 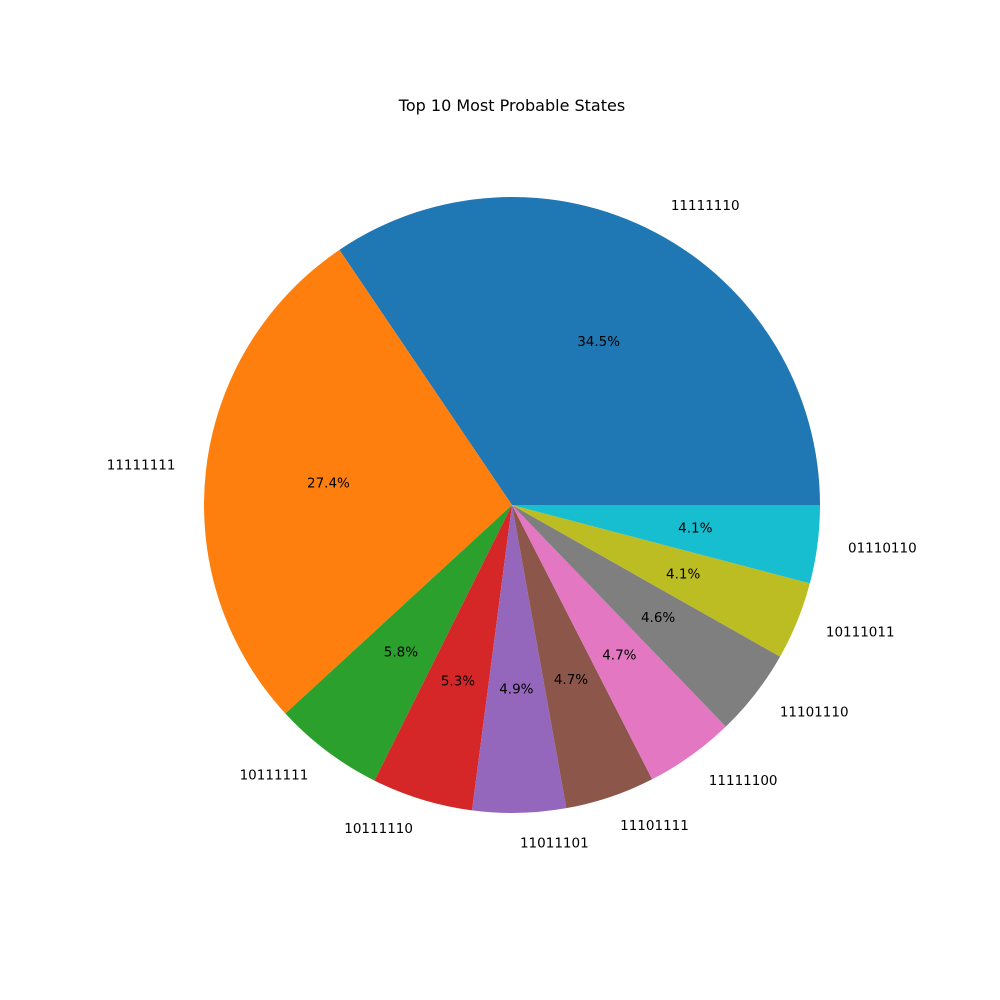 What do you see at coordinates (882, 548) in the screenshot?
I see `slice-state-label: 01110110` at bounding box center [882, 548].